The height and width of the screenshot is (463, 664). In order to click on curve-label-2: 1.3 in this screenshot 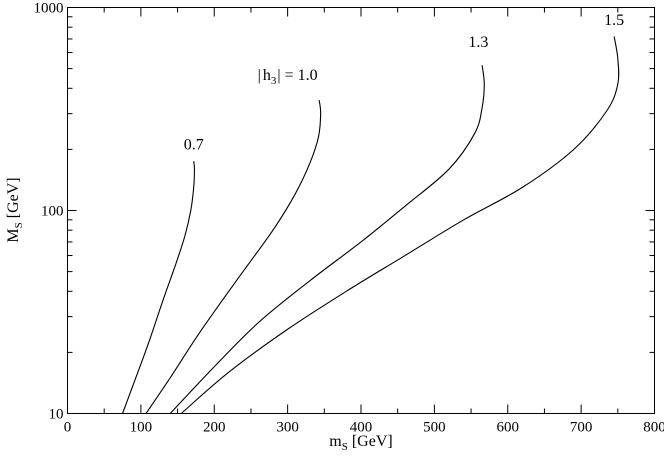, I will do `click(478, 42)`.